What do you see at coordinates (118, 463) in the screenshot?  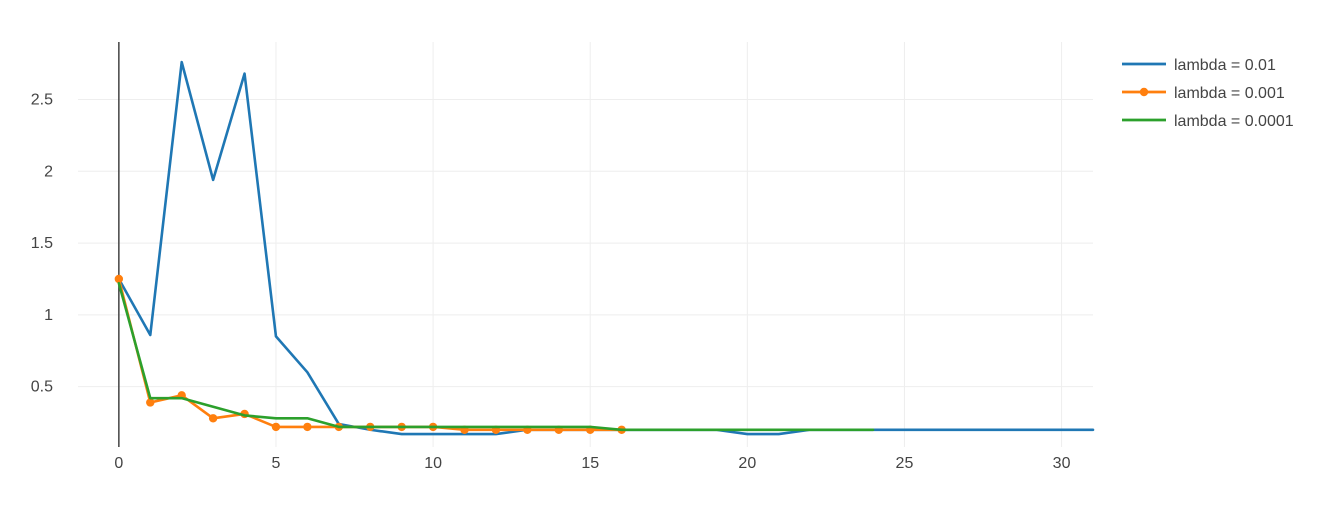 I see `x-tick-label: 0` at bounding box center [118, 463].